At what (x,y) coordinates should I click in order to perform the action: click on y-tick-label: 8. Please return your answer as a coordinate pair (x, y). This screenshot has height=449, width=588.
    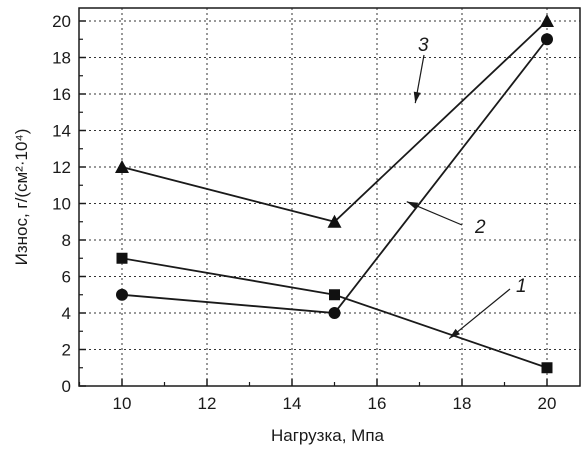
    Looking at the image, I should click on (66, 240).